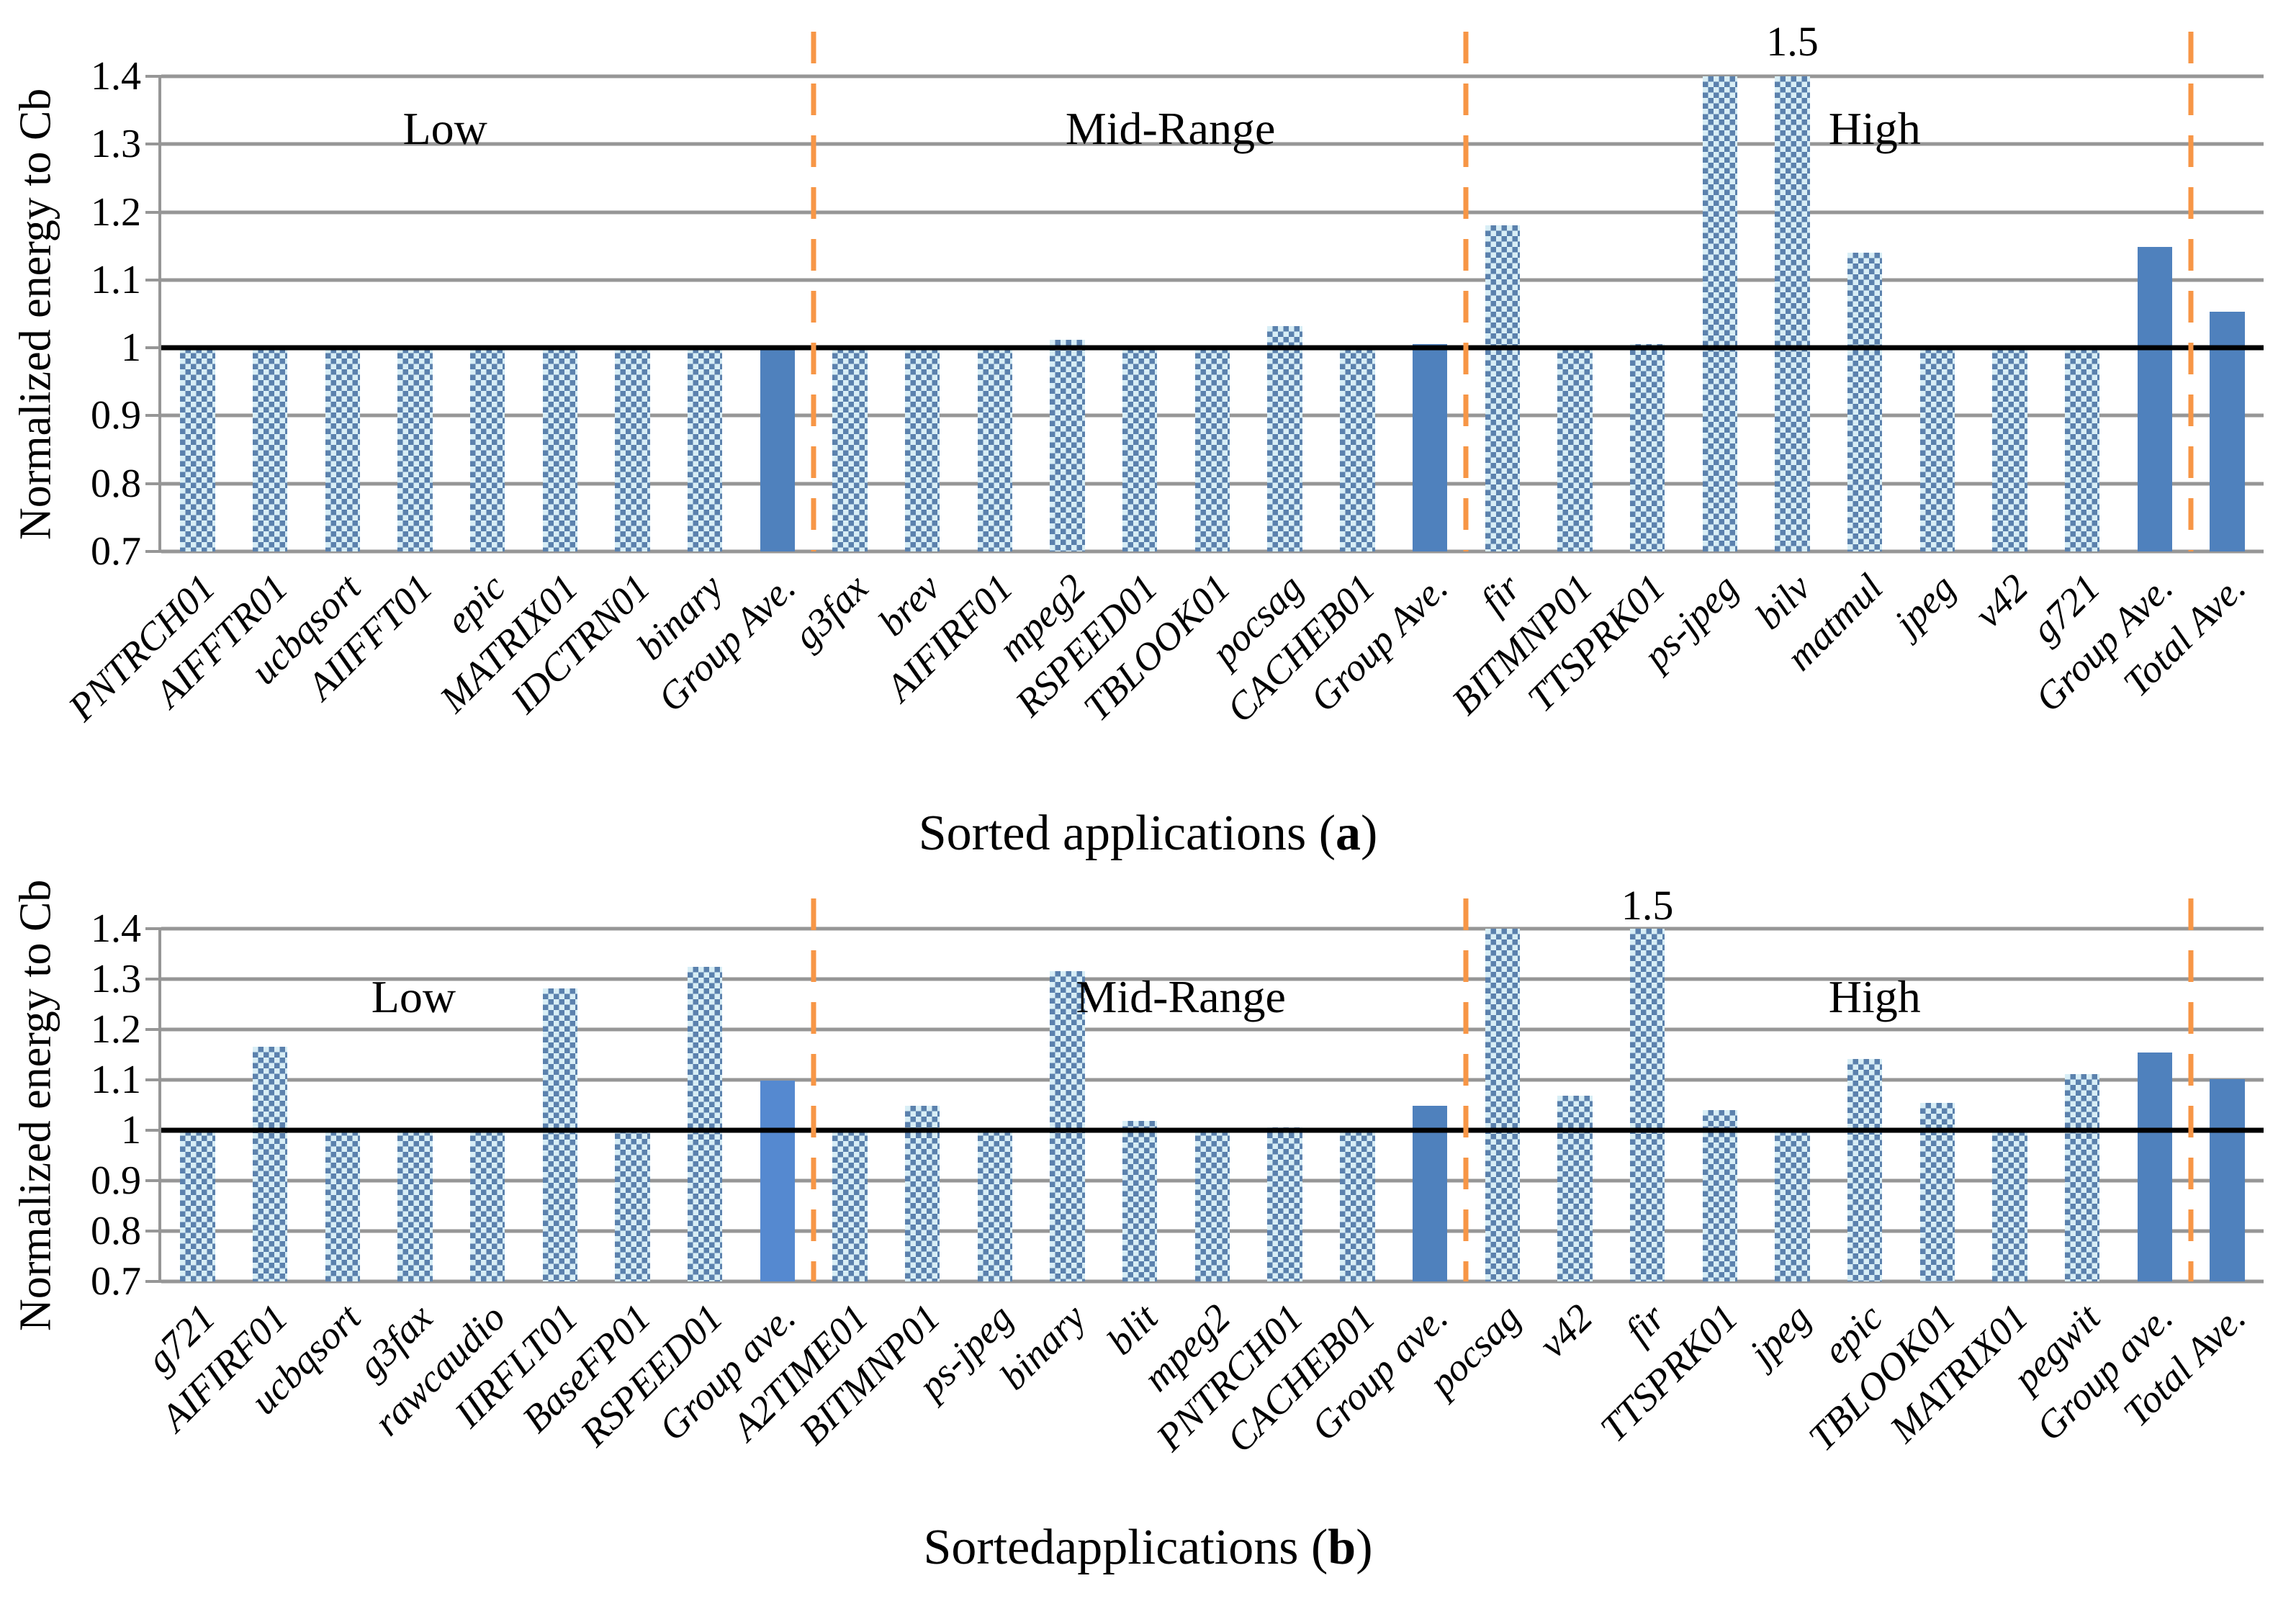  Describe the element at coordinates (85, 314) in the screenshot. I see `y-axis-ticks-a: 1.4 1.3 1.2 1.1 1 0.9 0.8 0.7` at that location.